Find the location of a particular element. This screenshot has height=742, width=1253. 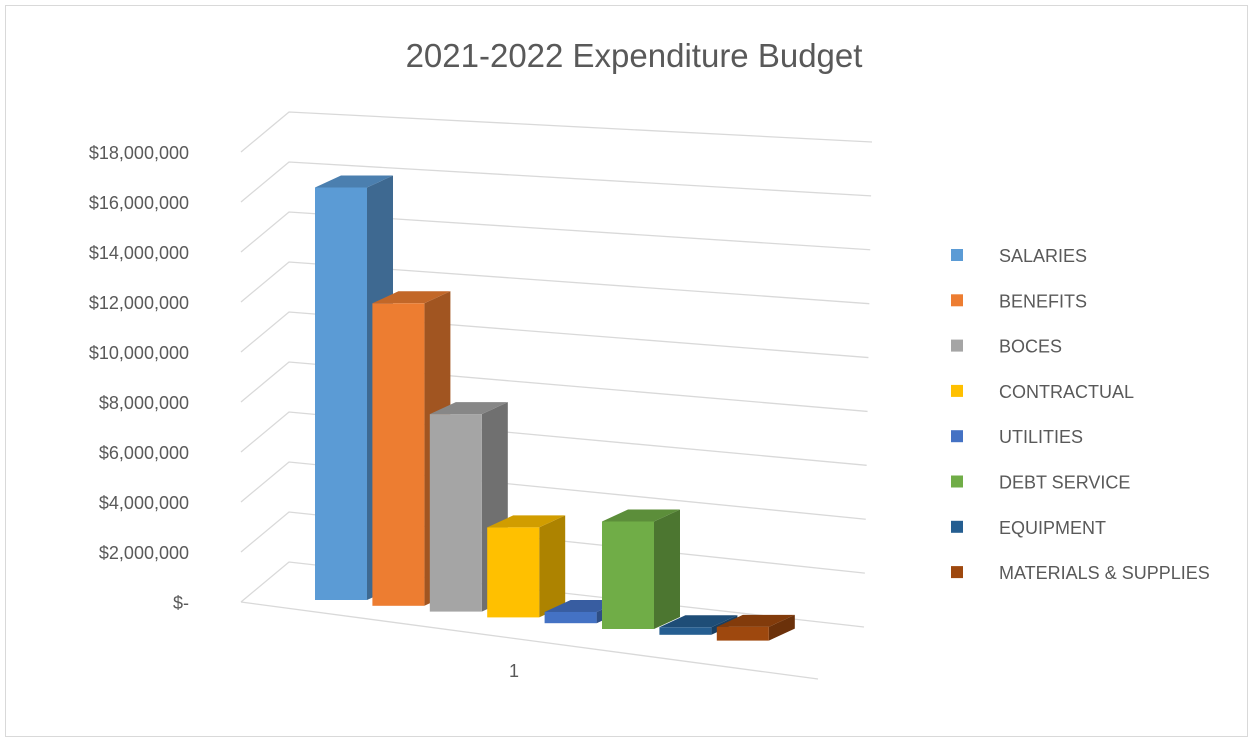

y-tick-label: $10,000,000 is located at coordinates (139, 353).